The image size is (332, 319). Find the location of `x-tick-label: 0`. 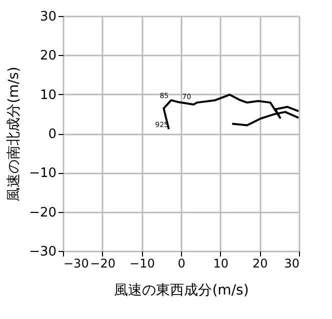

x-tick-label: 0 is located at coordinates (182, 263).